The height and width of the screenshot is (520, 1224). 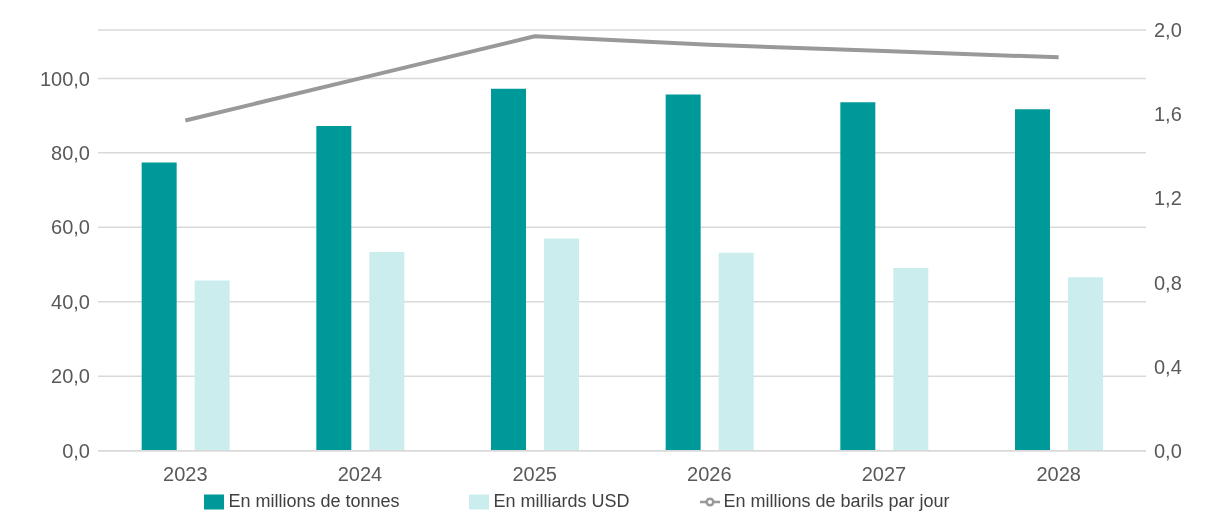 What do you see at coordinates (884, 473) in the screenshot?
I see `x-tick-label: 2027` at bounding box center [884, 473].